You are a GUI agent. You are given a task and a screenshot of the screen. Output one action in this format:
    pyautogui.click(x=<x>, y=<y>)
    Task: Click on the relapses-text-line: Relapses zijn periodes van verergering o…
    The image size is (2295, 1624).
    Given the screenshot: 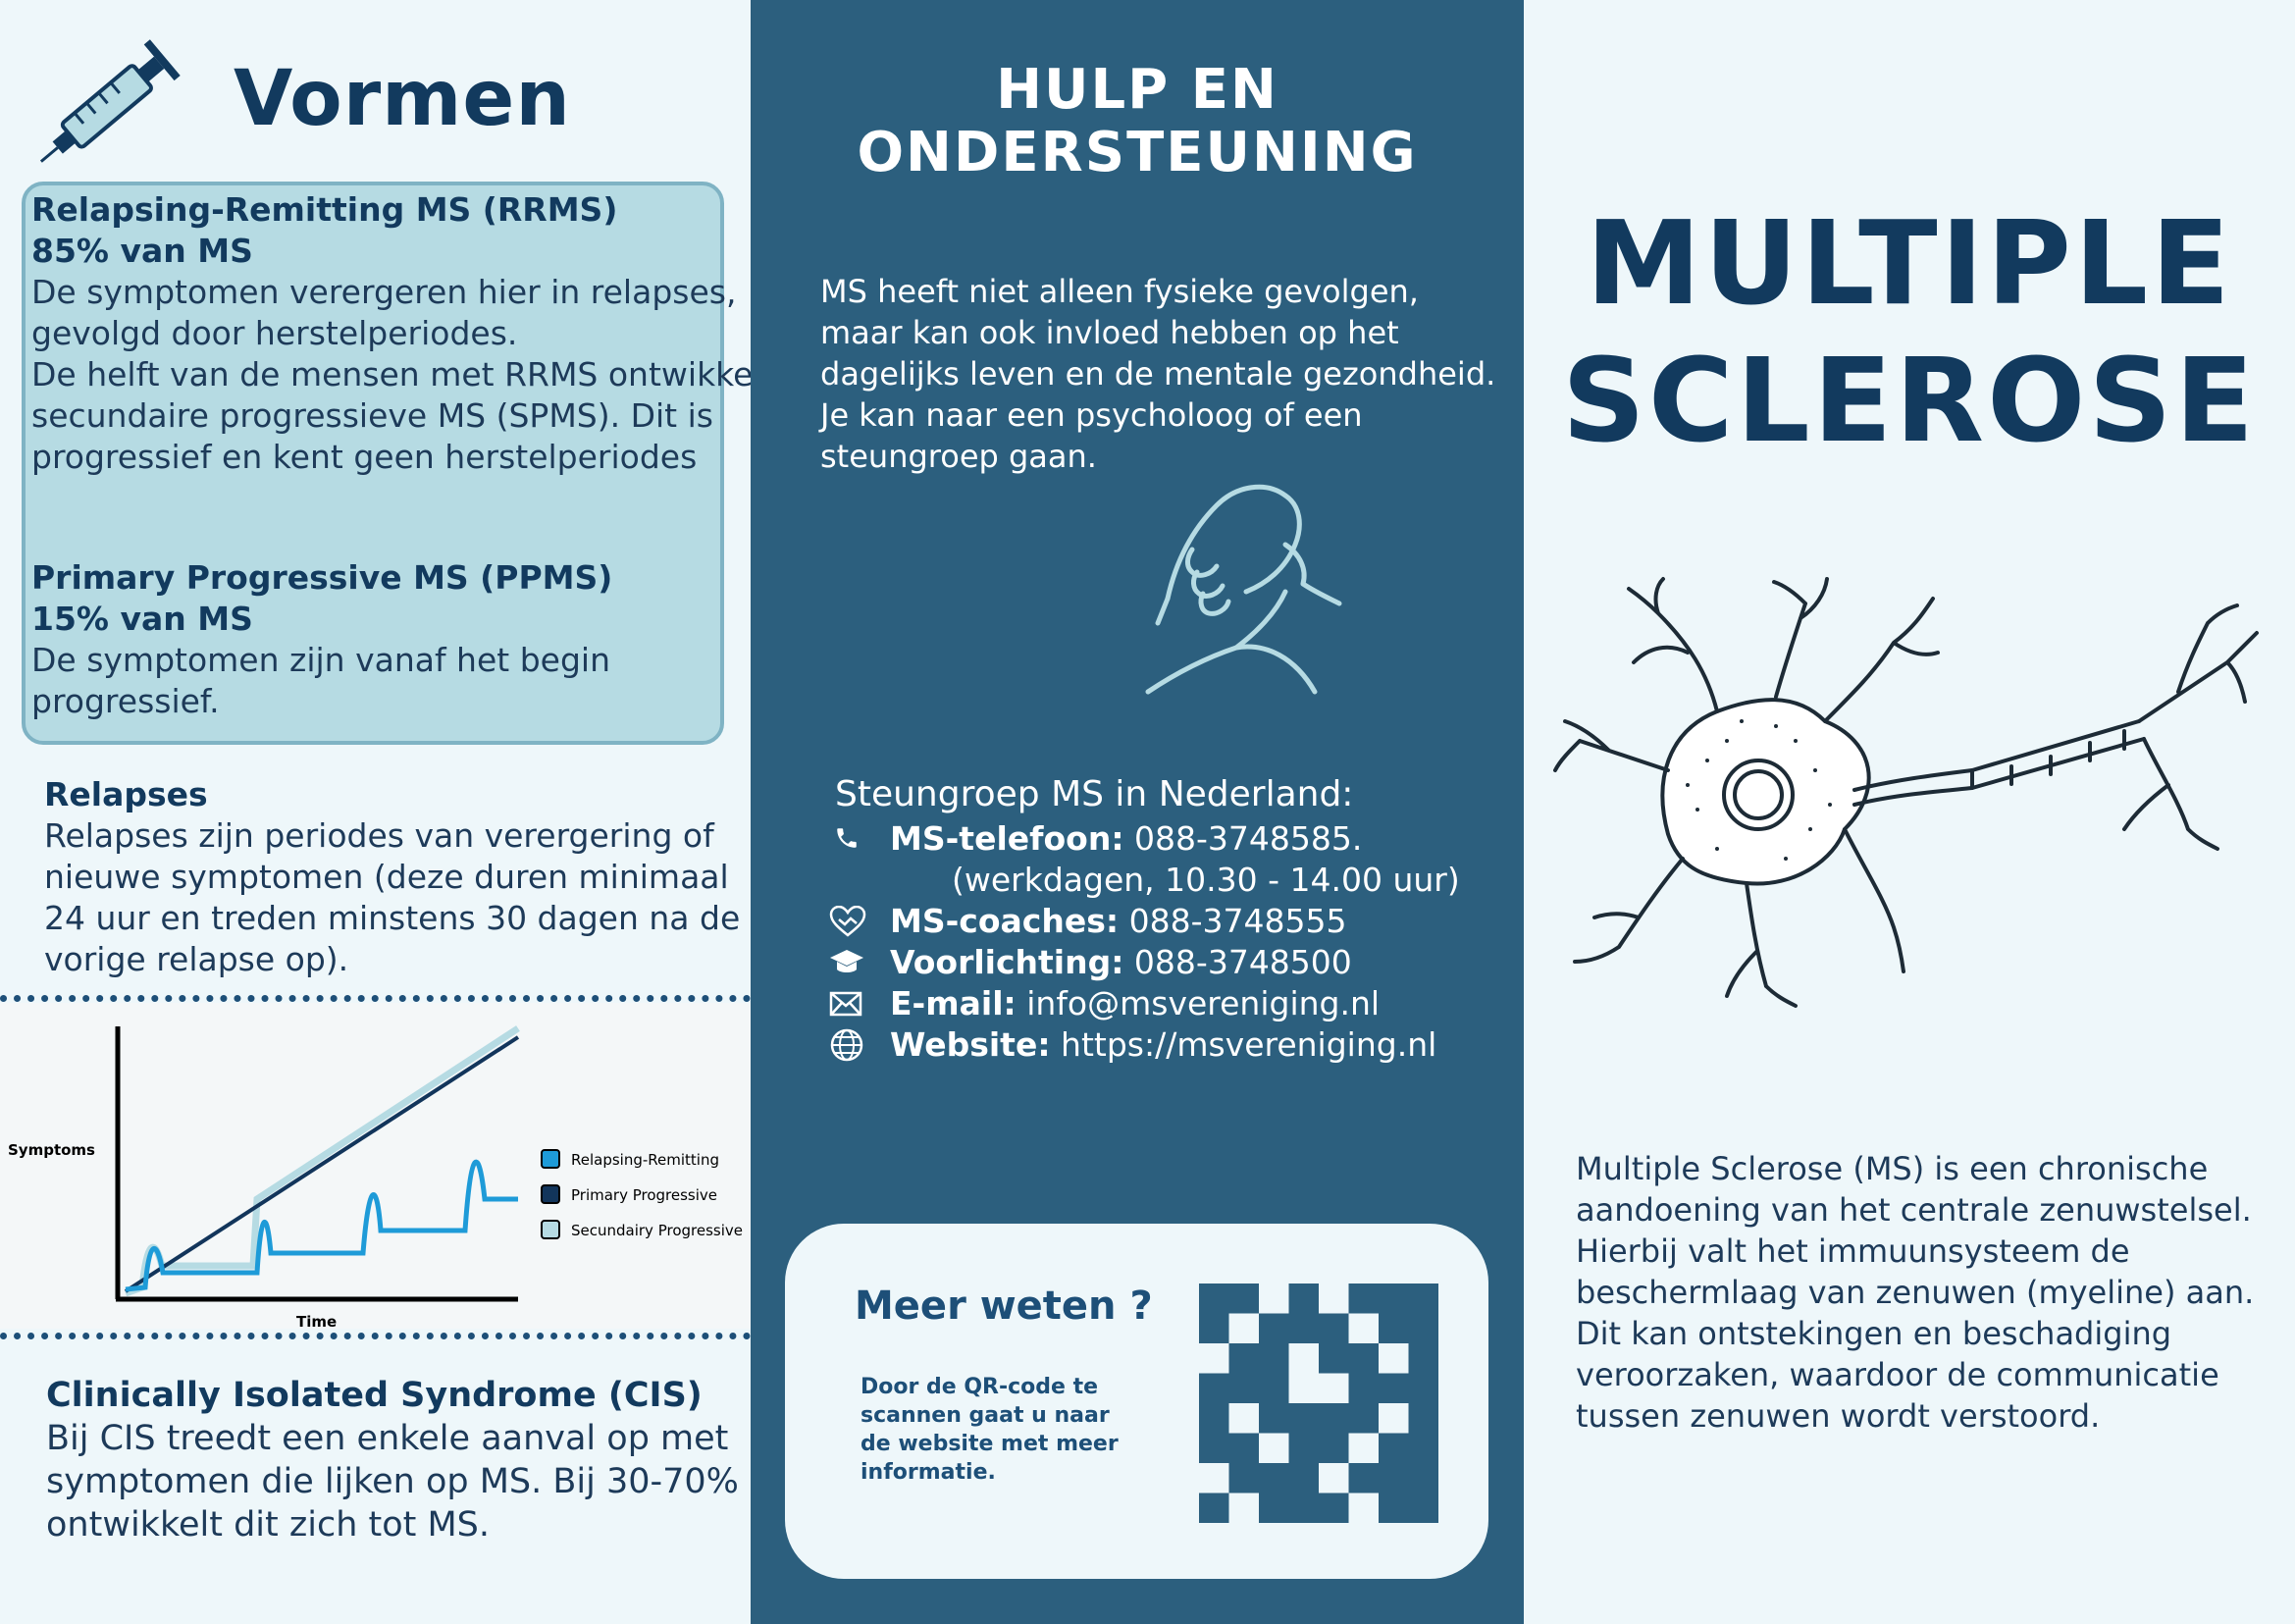 What is the action you would take?
    pyautogui.click(x=379, y=835)
    